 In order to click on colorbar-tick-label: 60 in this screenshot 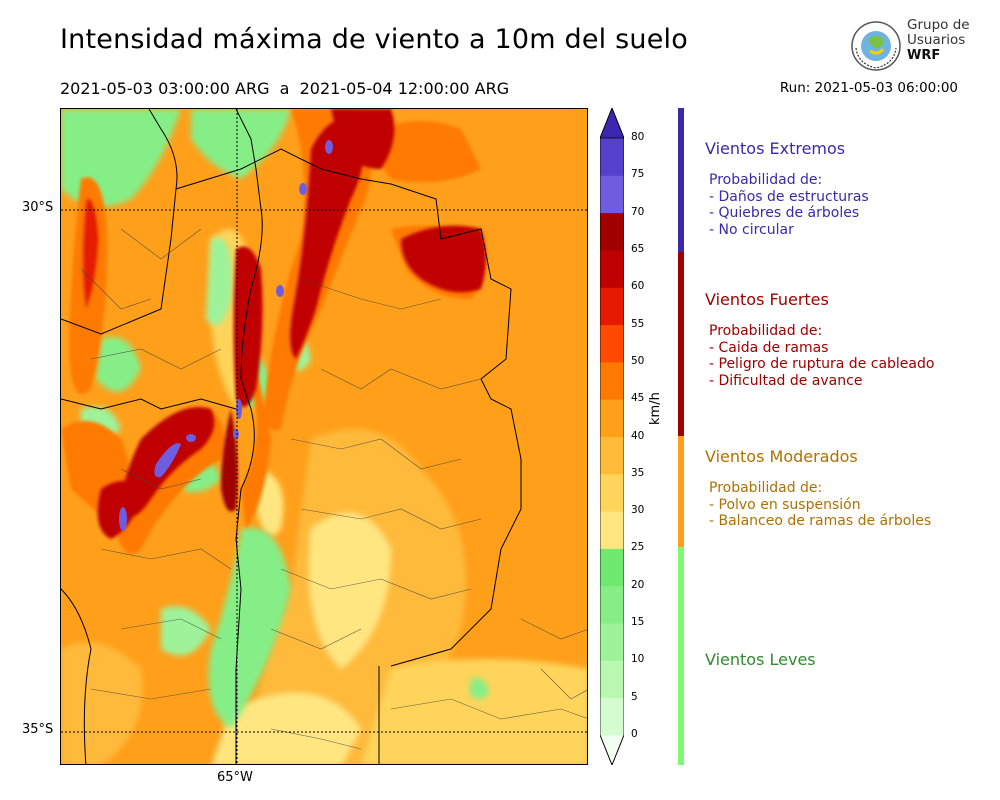, I will do `click(638, 286)`.